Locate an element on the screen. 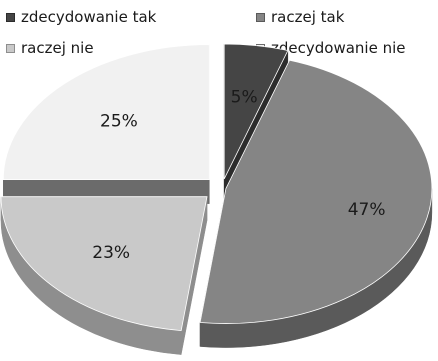 The width and height of the screenshot is (438, 361). legend-item-raczej-nie: raczej nie is located at coordinates (50, 48).